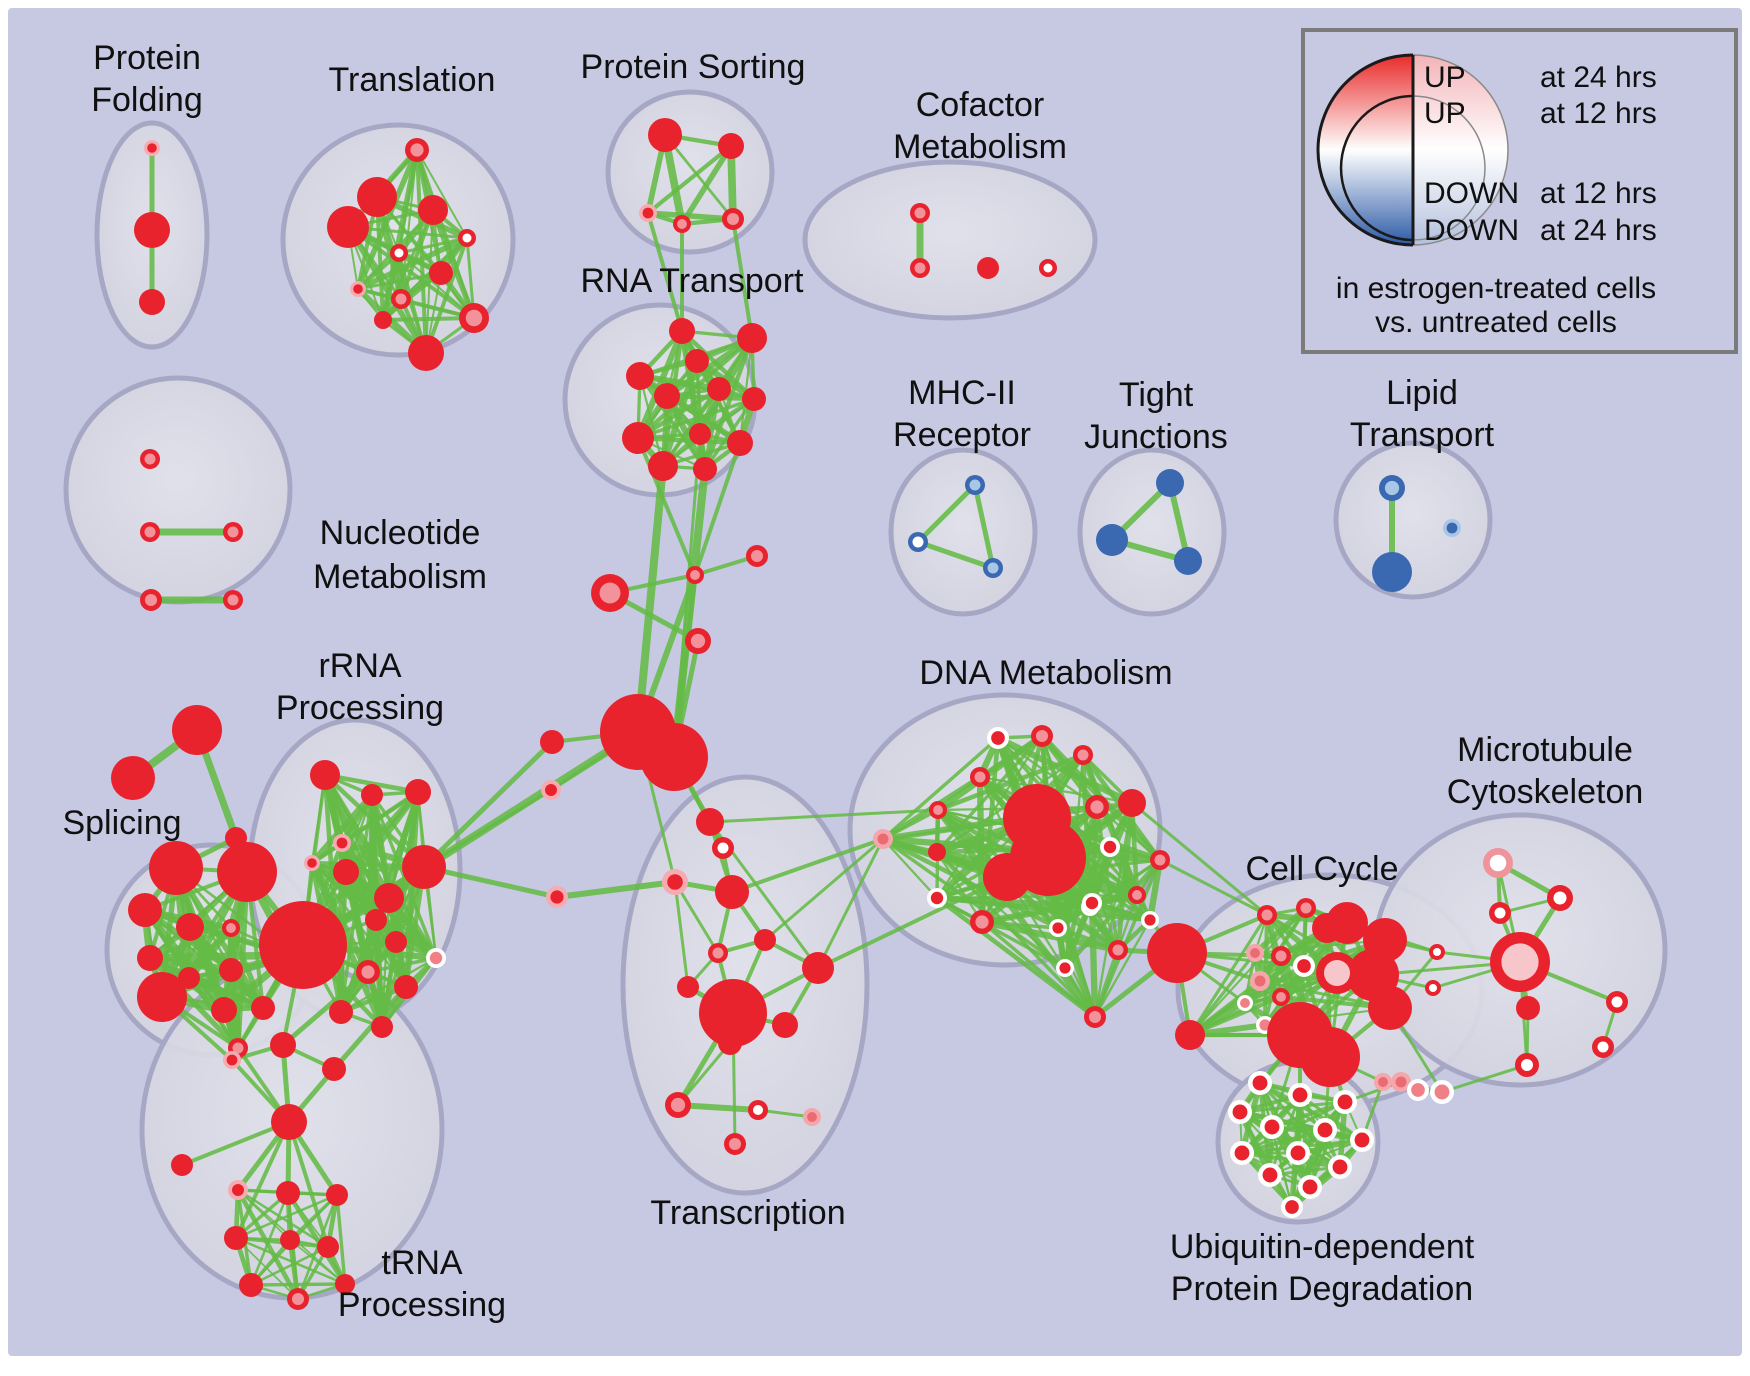  What do you see at coordinates (1413, 520) in the screenshot?
I see `cluster-shell-lipid-transport` at bounding box center [1413, 520].